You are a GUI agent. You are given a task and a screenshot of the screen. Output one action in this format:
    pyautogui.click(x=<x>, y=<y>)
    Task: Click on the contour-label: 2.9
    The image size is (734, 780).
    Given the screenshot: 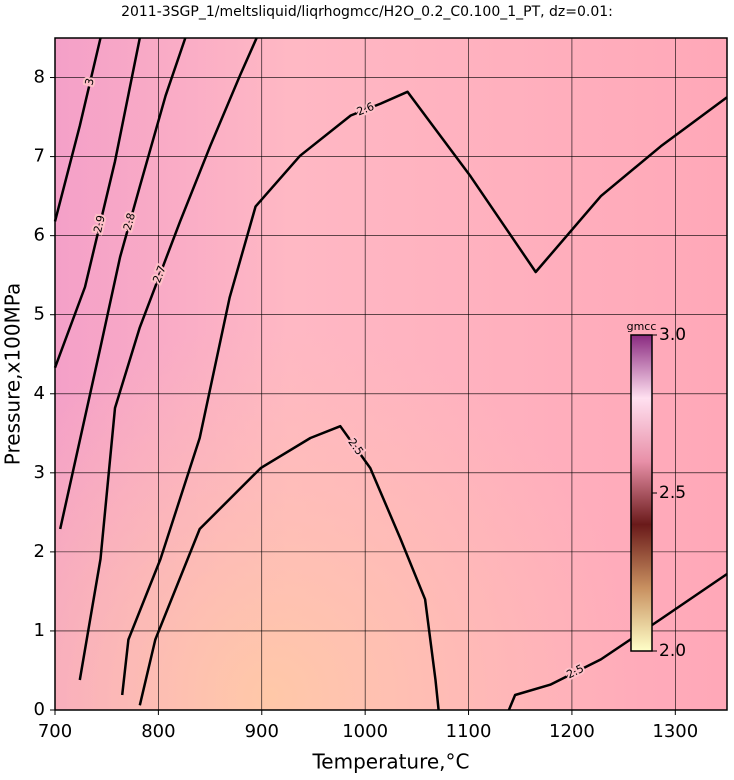 What is the action you would take?
    pyautogui.click(x=99, y=224)
    